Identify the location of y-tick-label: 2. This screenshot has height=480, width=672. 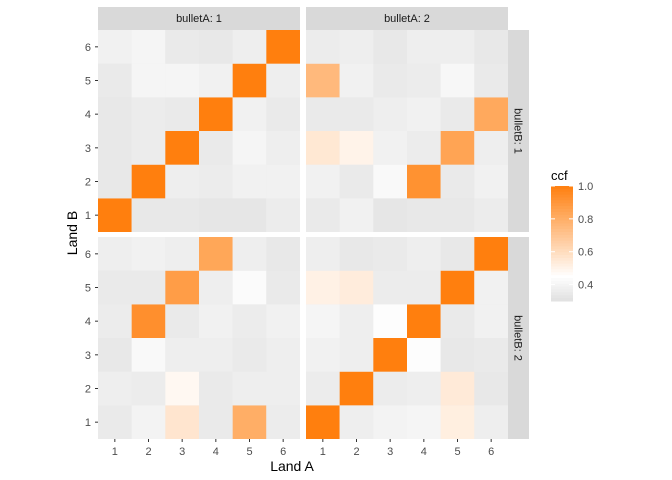
(88, 183).